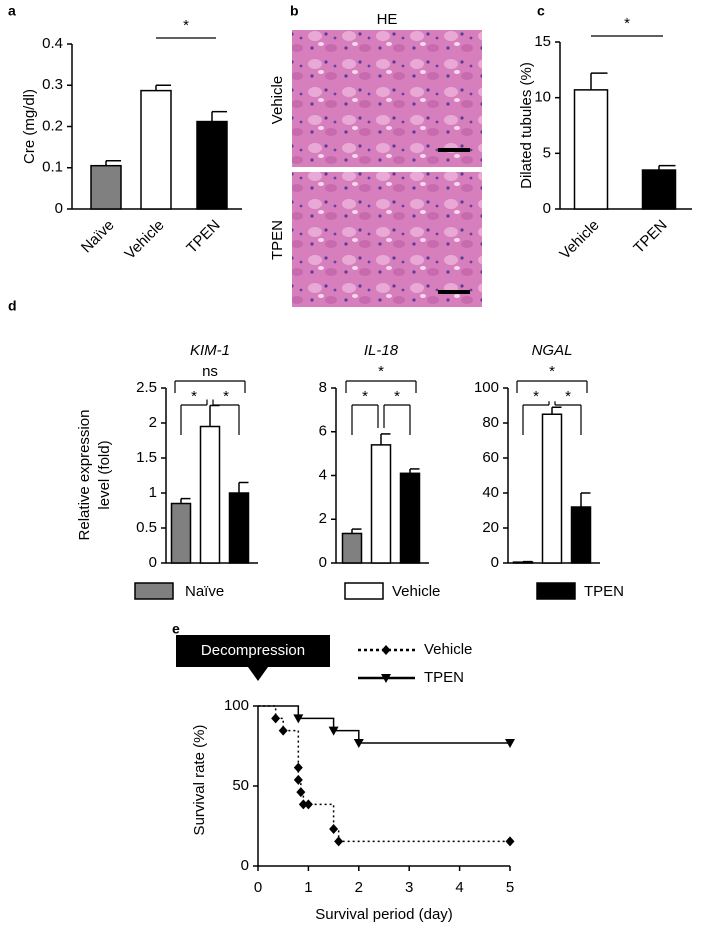  I want to click on y-tick-label: 0.3, so click(52, 84).